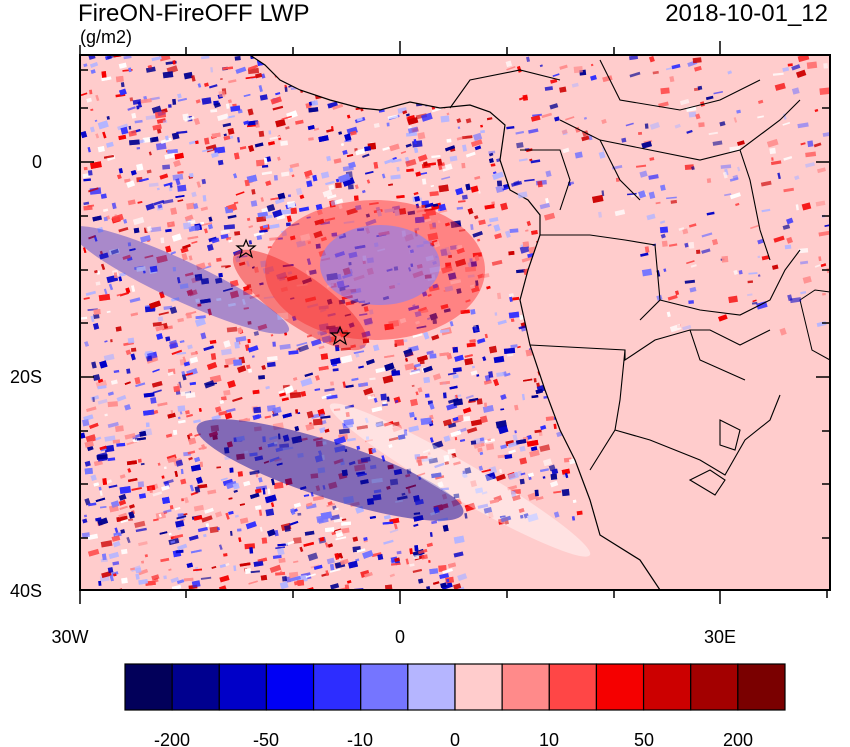  I want to click on units-label: (g/m2), so click(106, 37).